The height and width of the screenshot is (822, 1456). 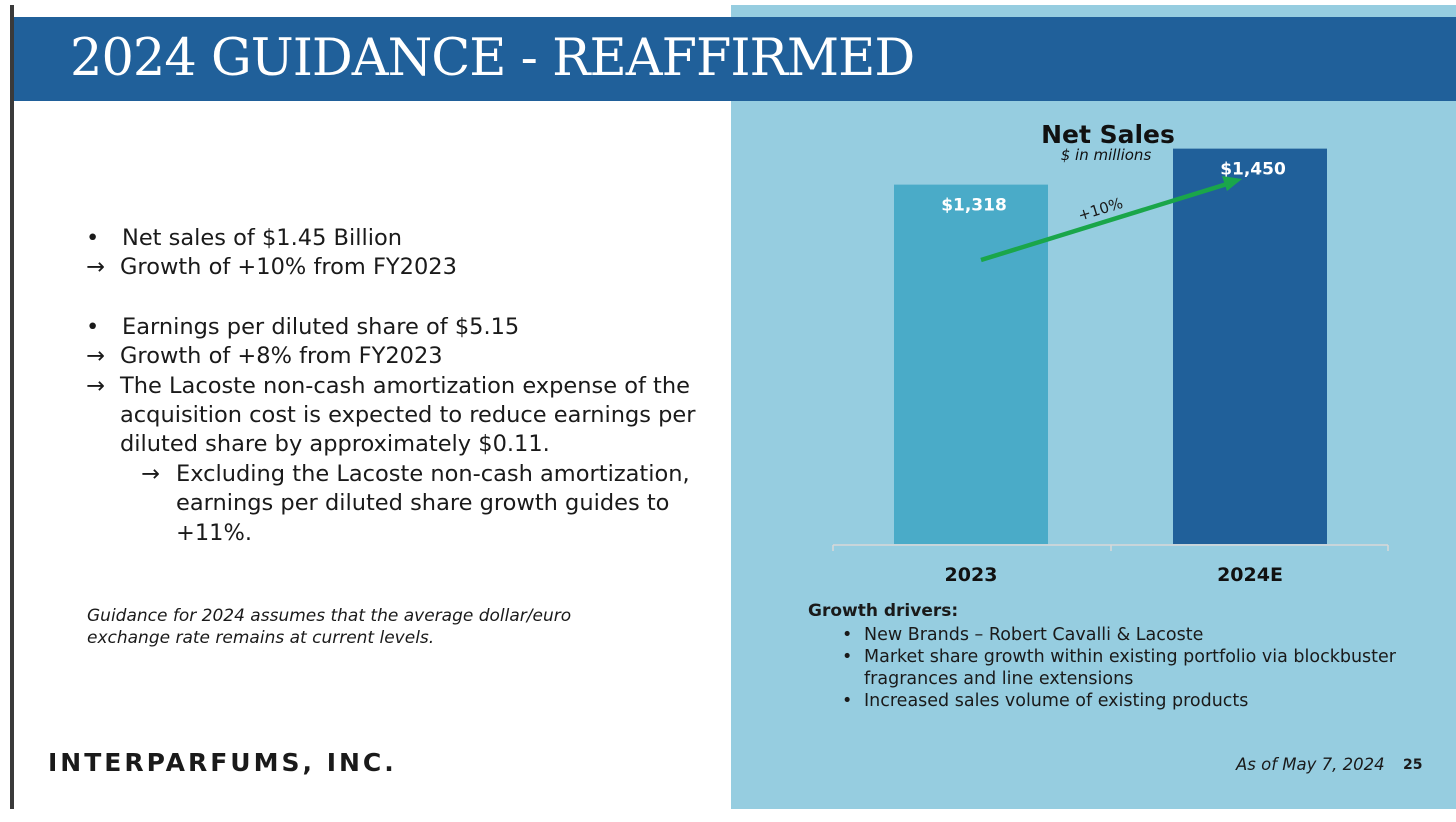 I want to click on guidance-sub-bullet: → Growth of +8% from FY2023, so click(x=396, y=356).